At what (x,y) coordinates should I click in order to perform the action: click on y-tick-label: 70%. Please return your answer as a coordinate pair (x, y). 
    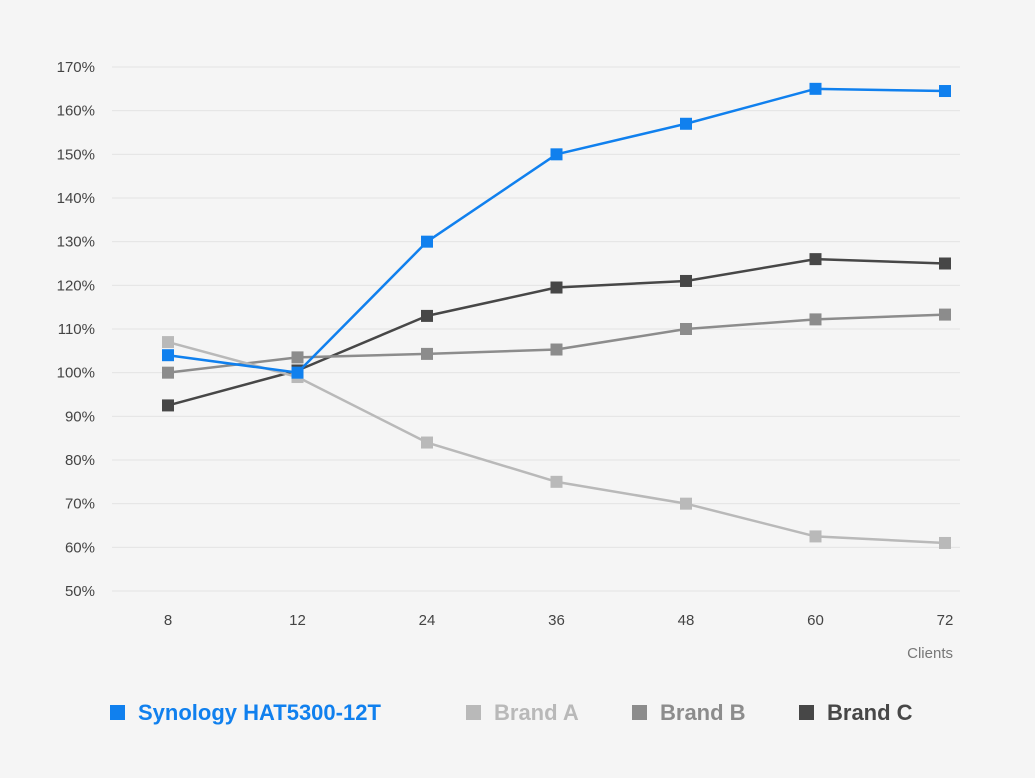
    Looking at the image, I should click on (80, 504).